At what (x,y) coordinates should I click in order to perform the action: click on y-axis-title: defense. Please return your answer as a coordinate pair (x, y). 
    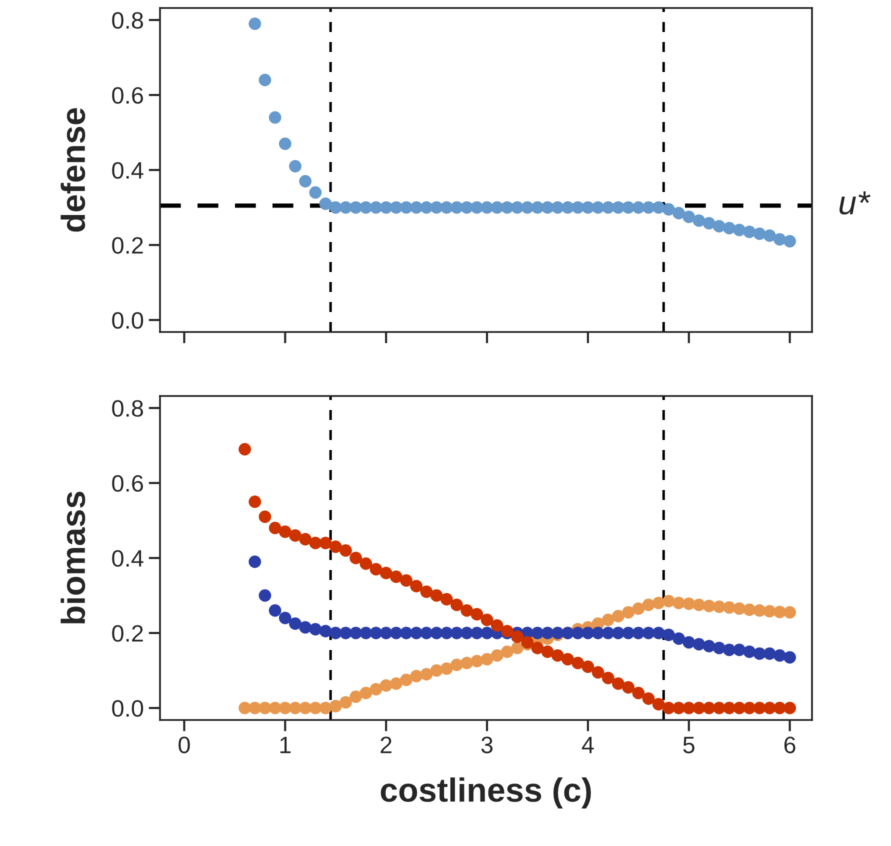
    Looking at the image, I should click on (73, 170).